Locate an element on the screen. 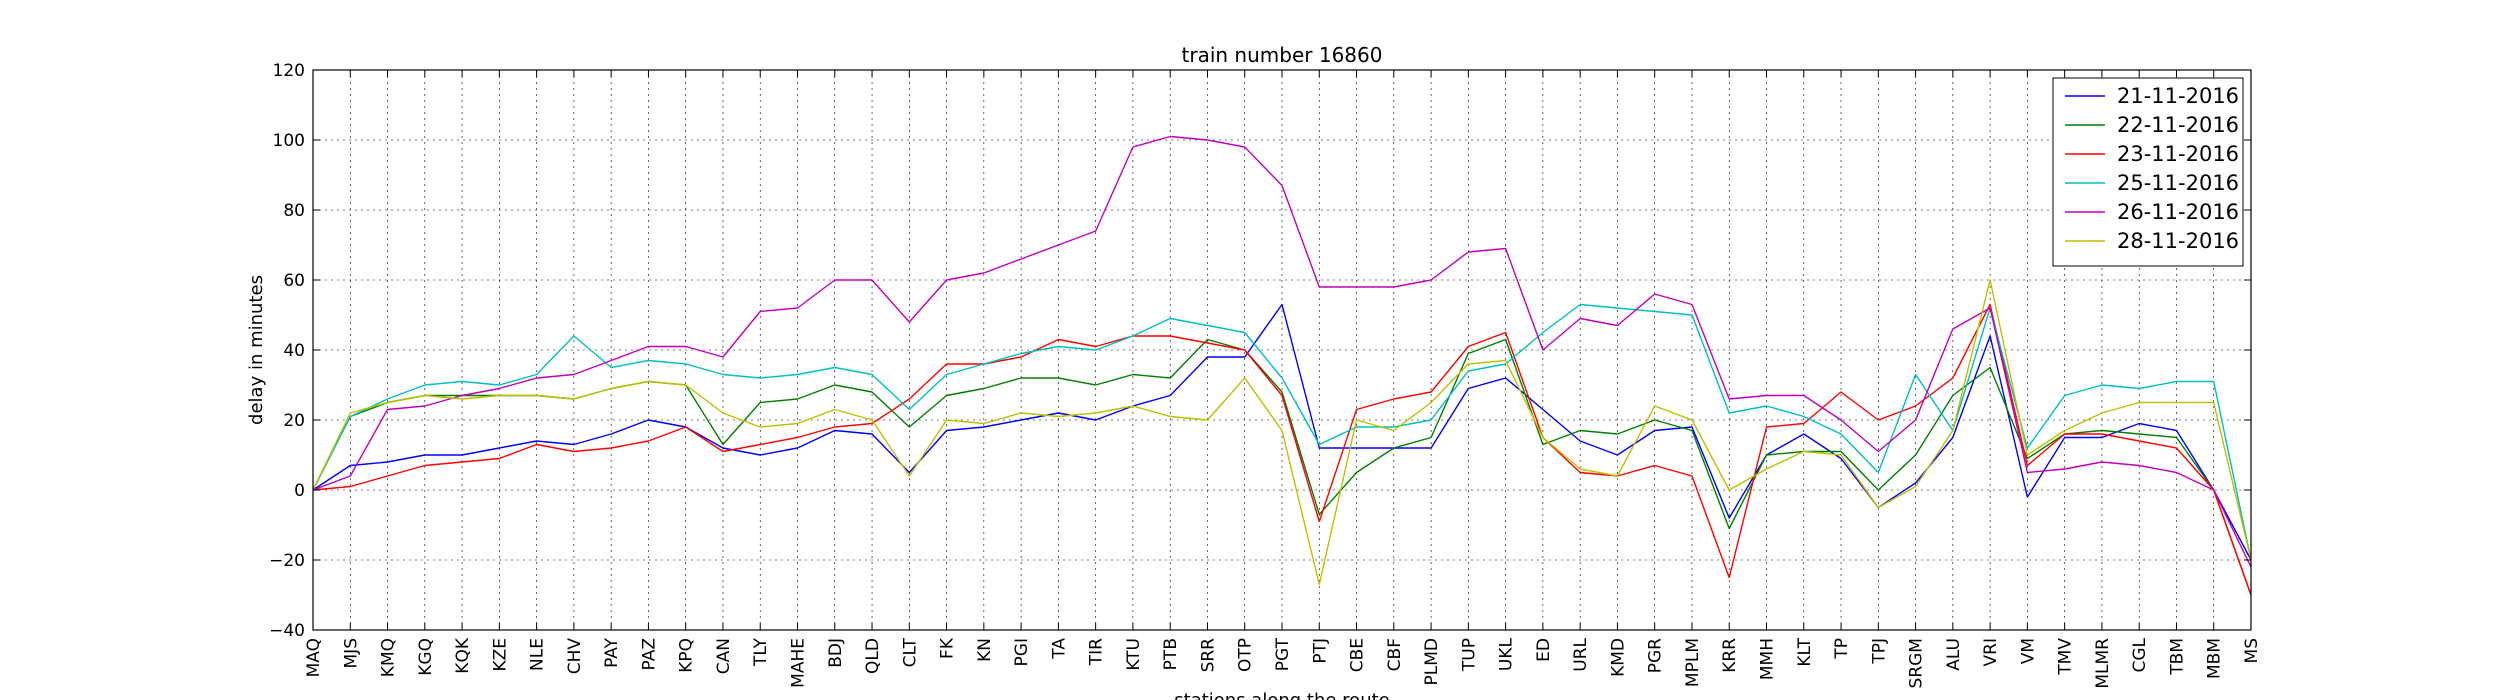 The image size is (2500, 700). x-tick-label: CBF is located at coordinates (1395, 654).